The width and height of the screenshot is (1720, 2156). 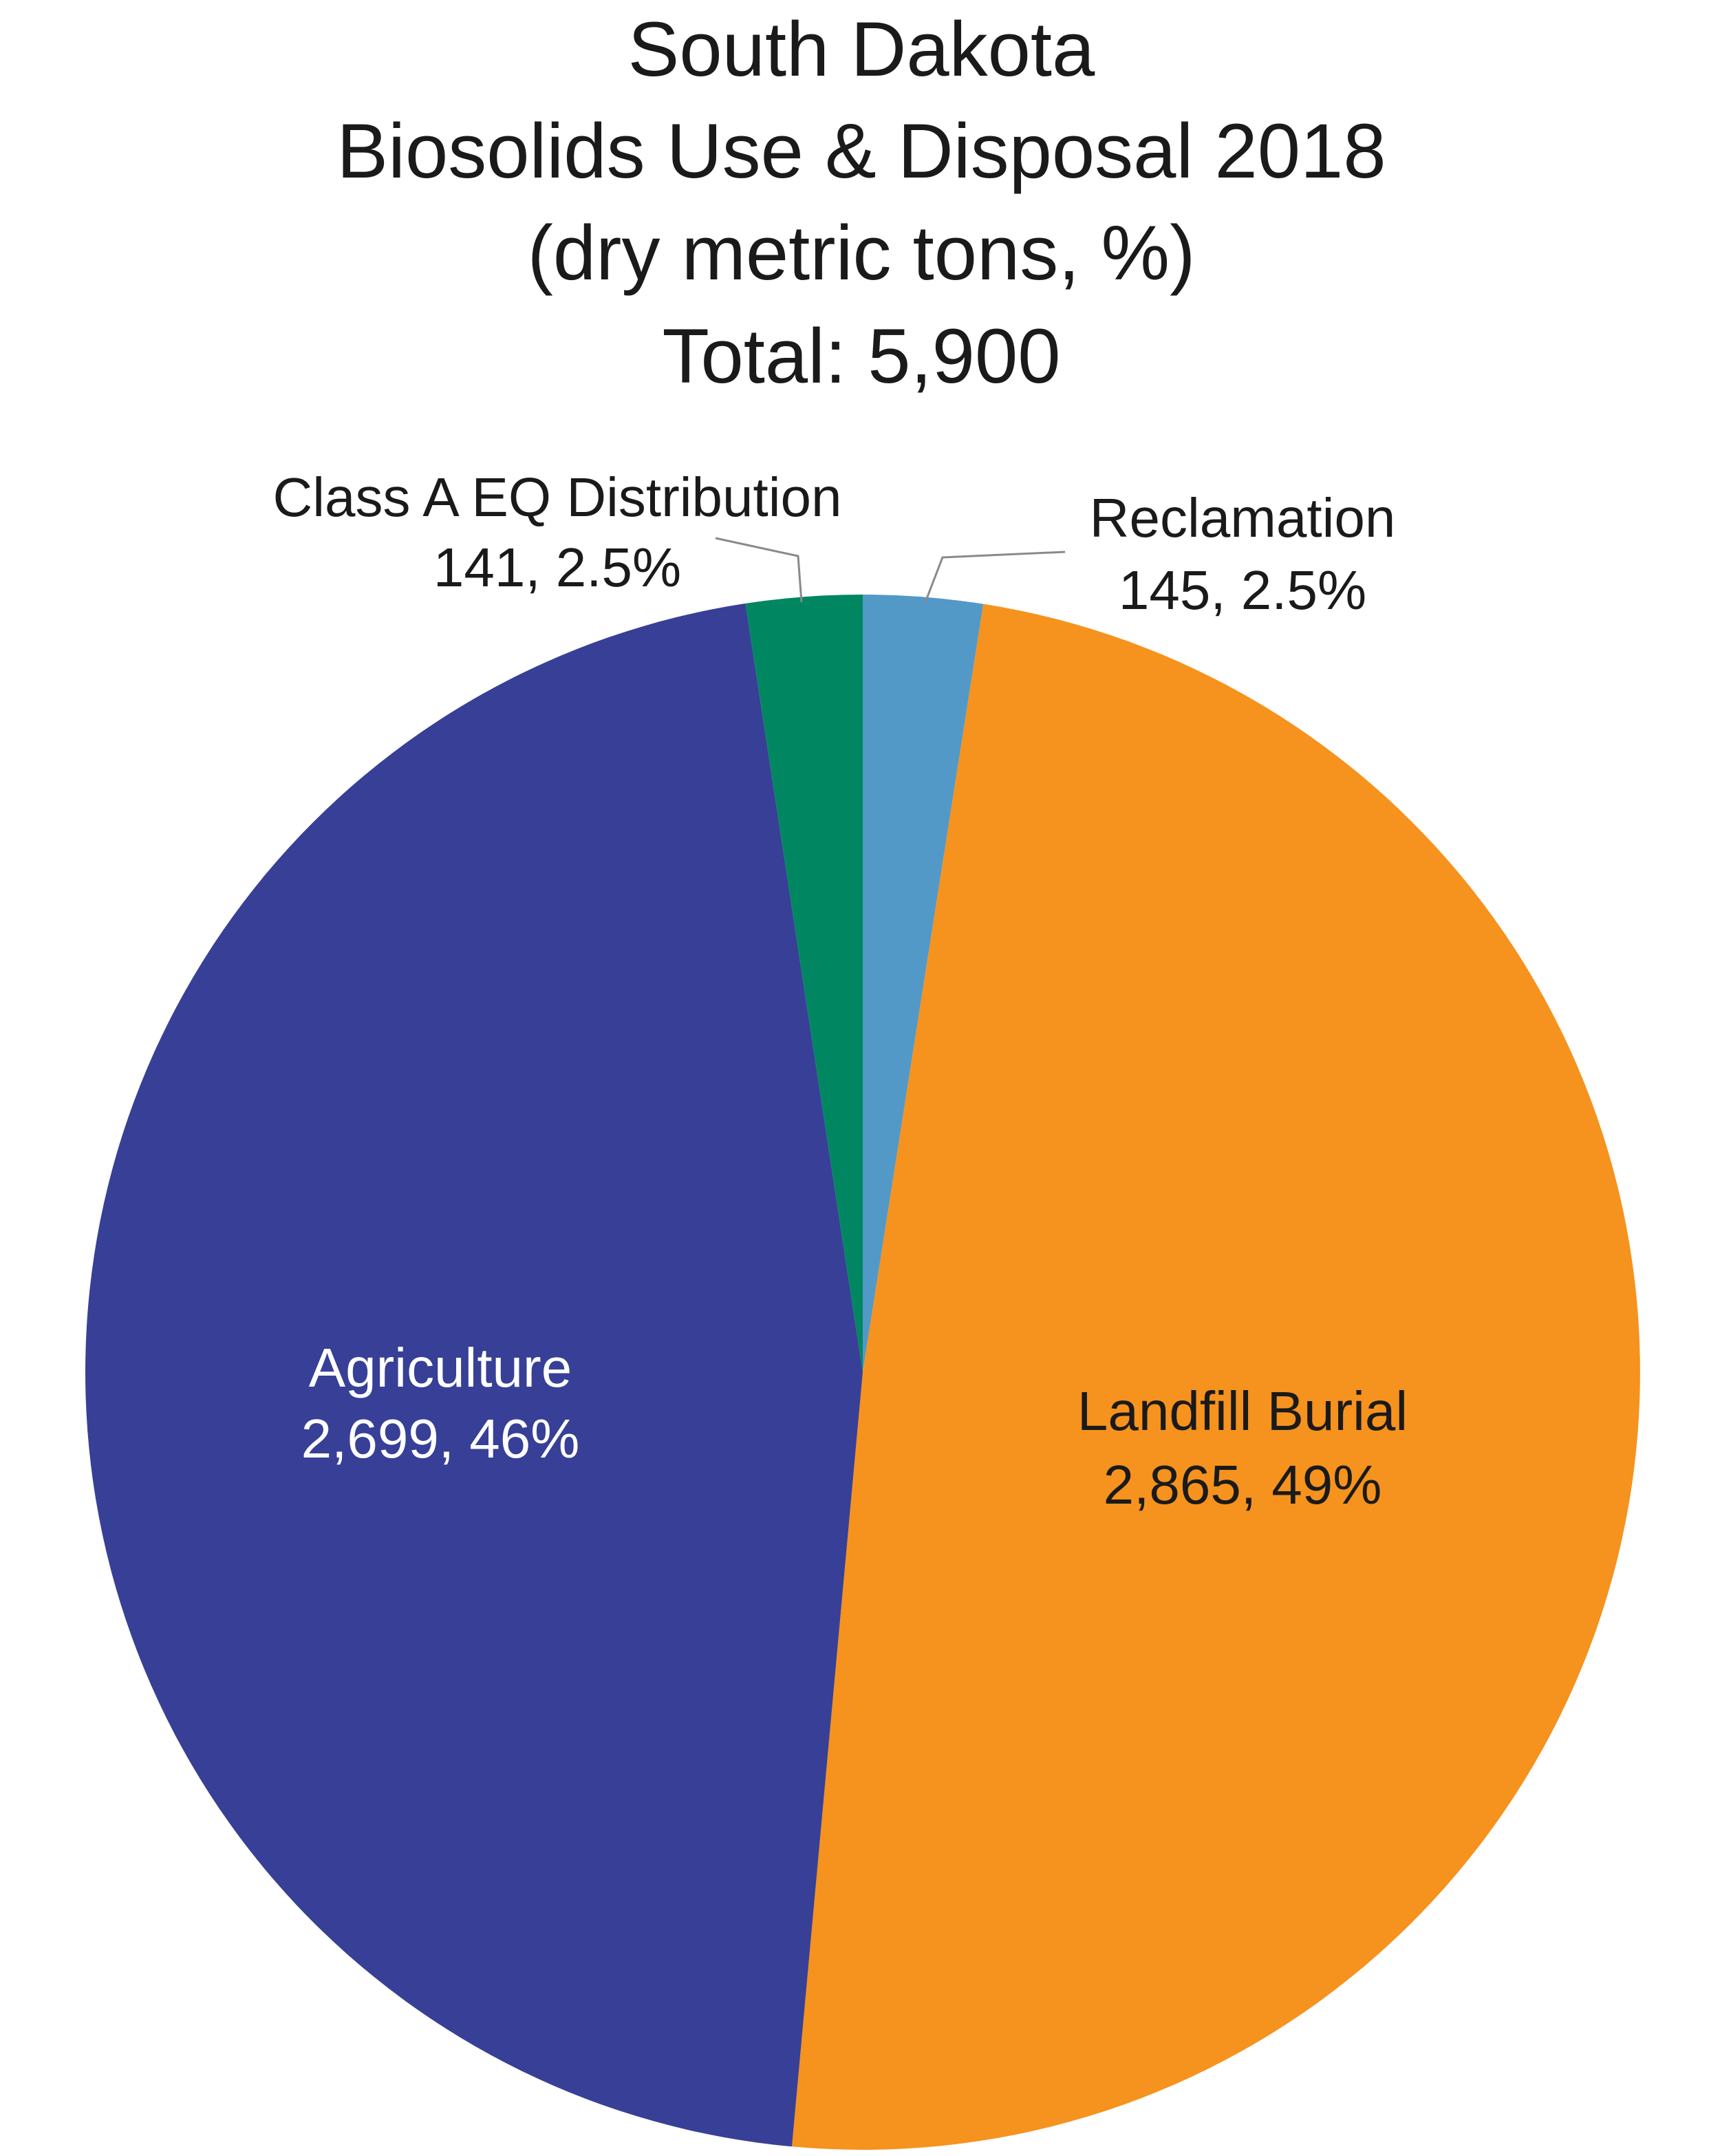 What do you see at coordinates (861, 356) in the screenshot?
I see `chart-title-line-4: Total: 5,900` at bounding box center [861, 356].